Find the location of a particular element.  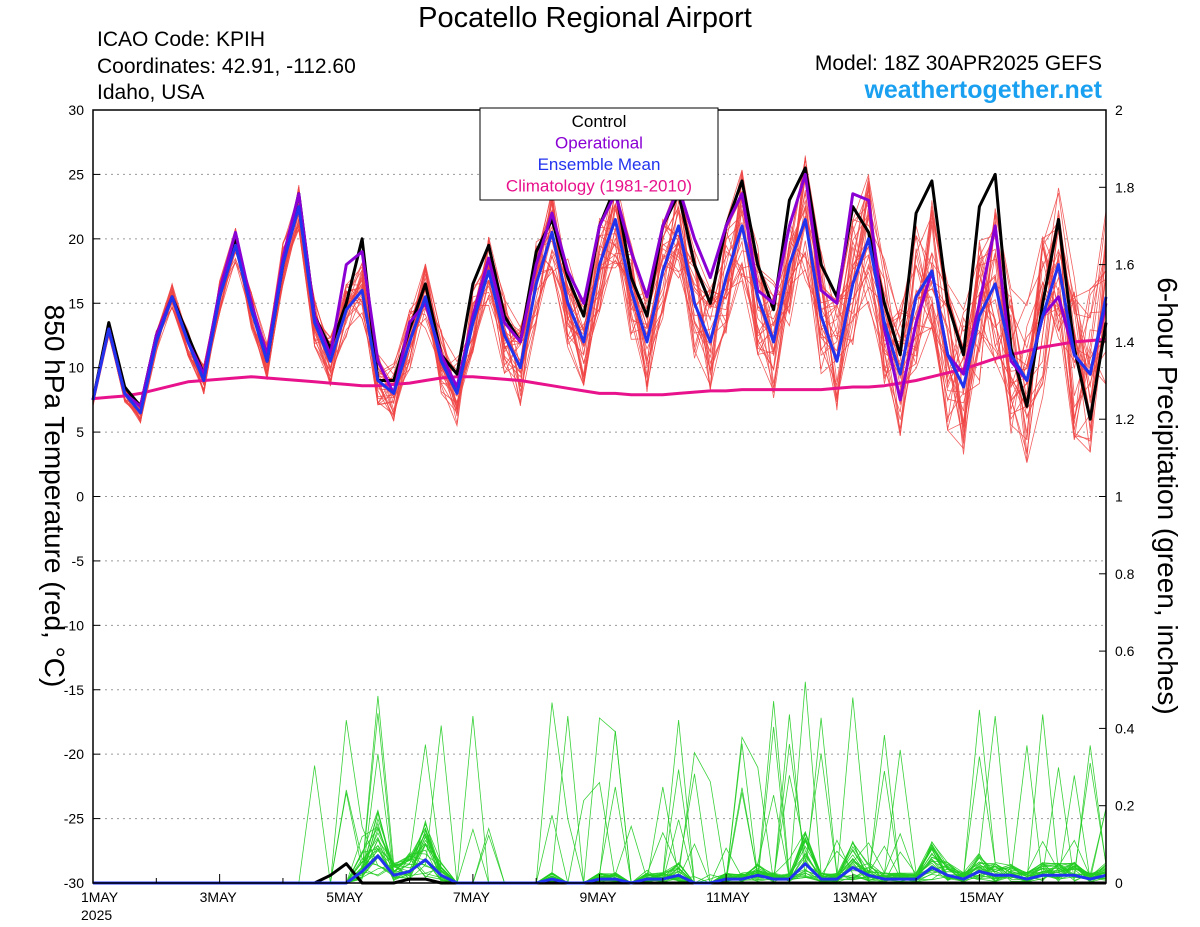

x-tick-label: 9MAY is located at coordinates (599, 897).